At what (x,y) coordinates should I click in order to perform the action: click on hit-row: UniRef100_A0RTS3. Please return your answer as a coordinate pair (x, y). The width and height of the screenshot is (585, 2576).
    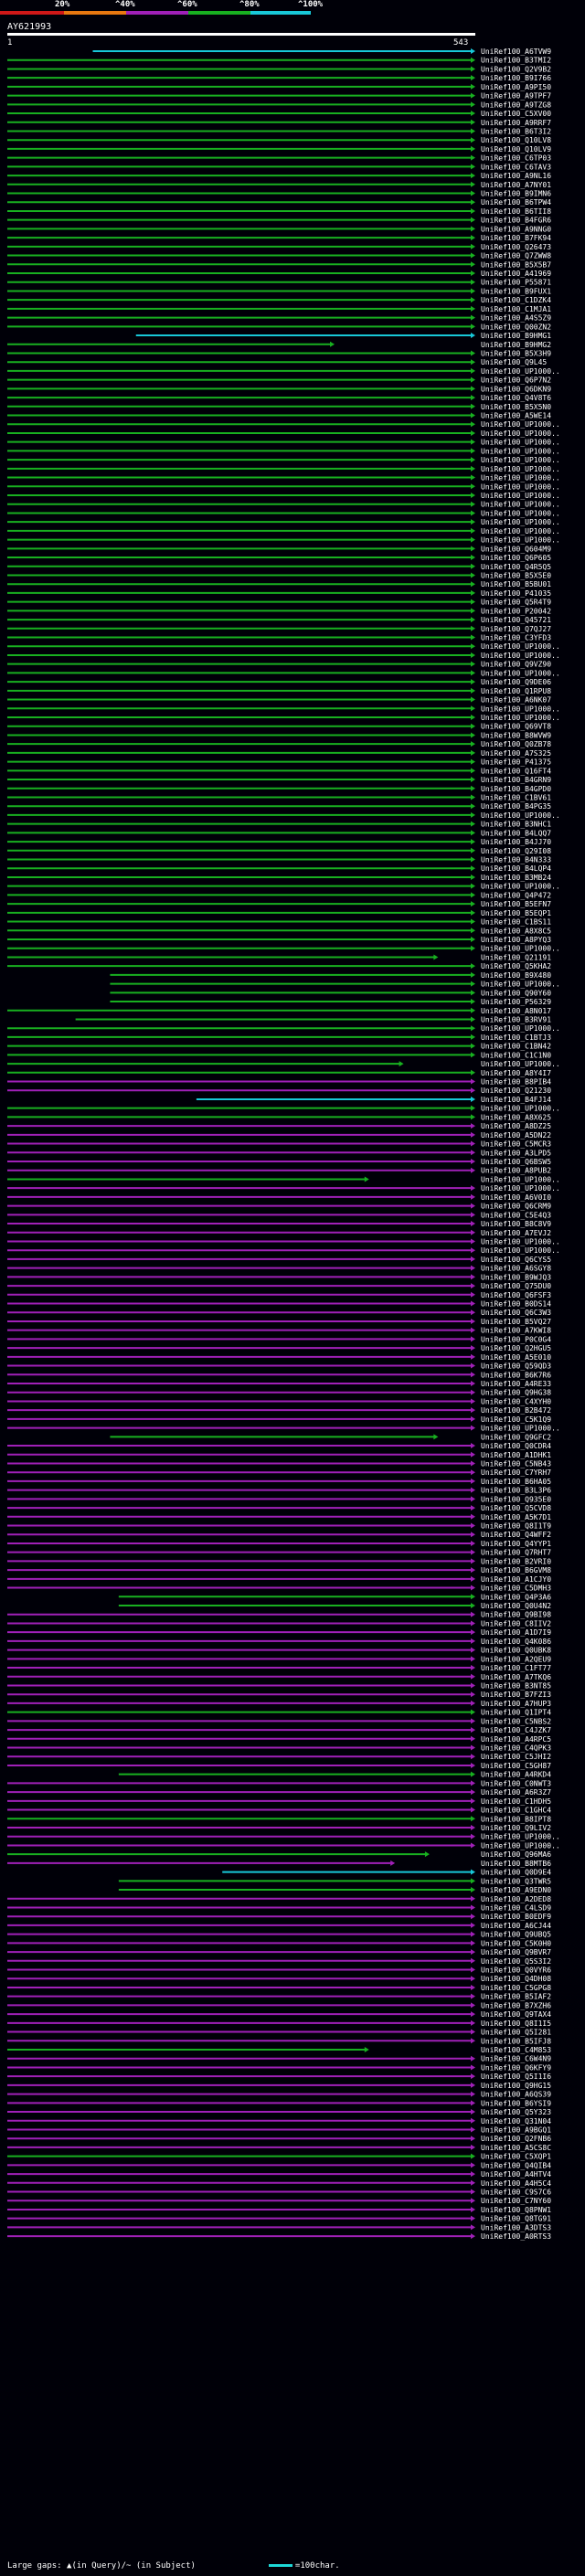
    Looking at the image, I should click on (279, 2236).